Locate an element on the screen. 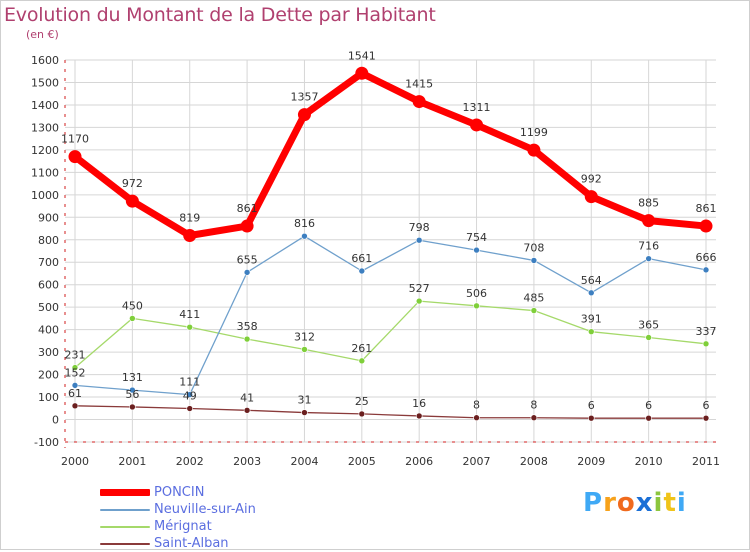  proxiti-logo: Proxiti is located at coordinates (635, 503).